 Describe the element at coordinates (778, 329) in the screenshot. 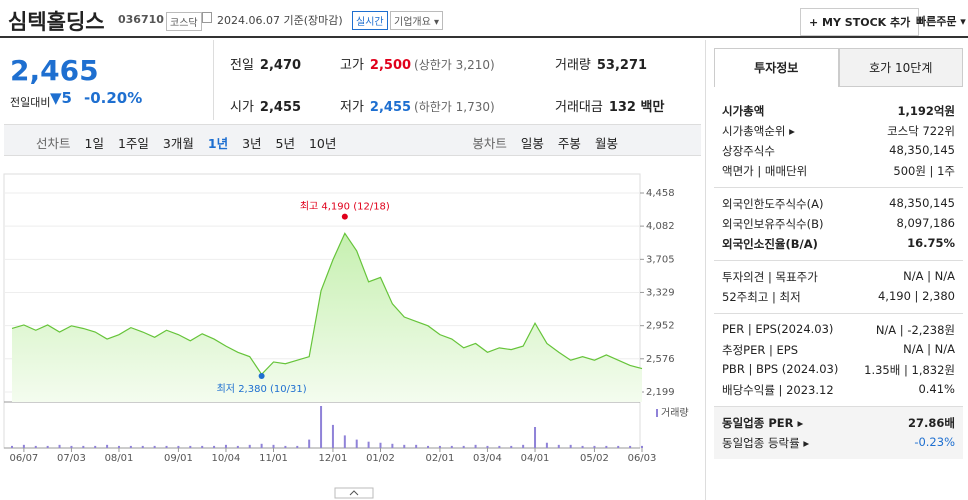

I see `invest-label: PER | EPS(2024.03)` at that location.